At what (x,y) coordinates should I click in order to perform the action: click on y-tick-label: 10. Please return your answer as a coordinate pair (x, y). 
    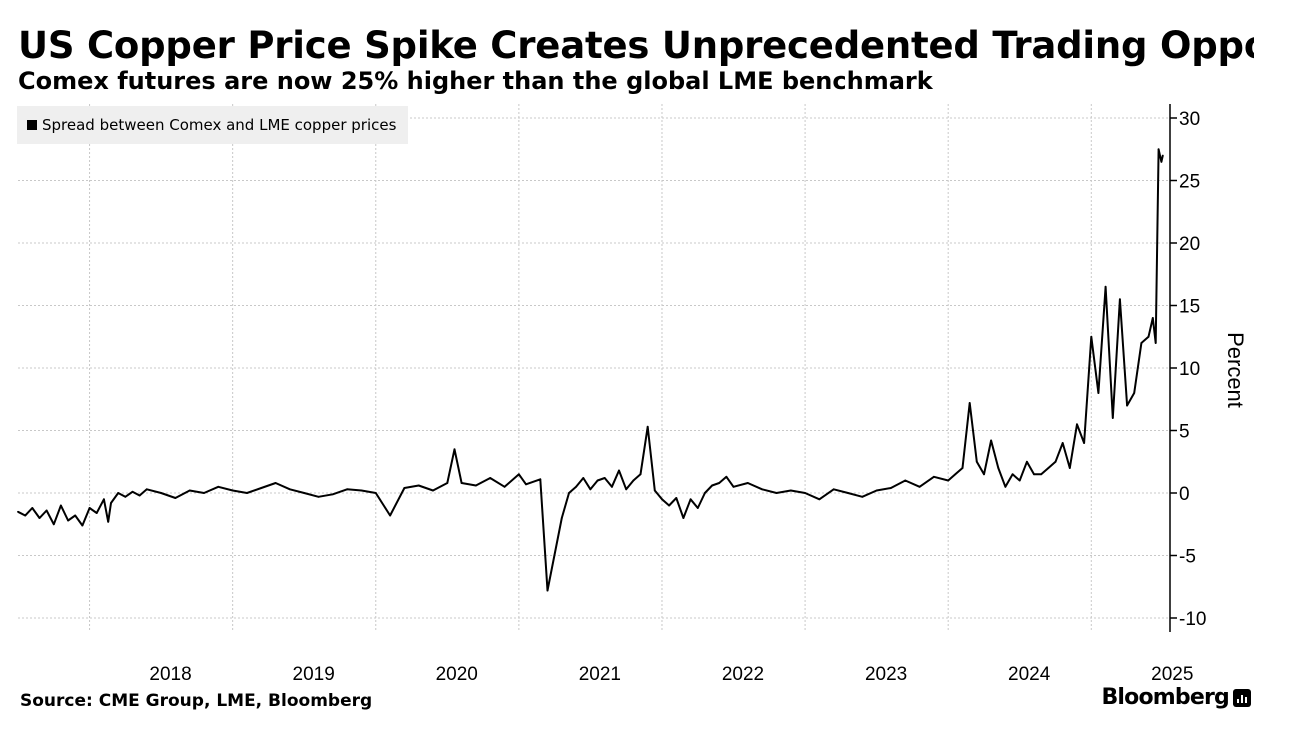
    Looking at the image, I should click on (1189, 369).